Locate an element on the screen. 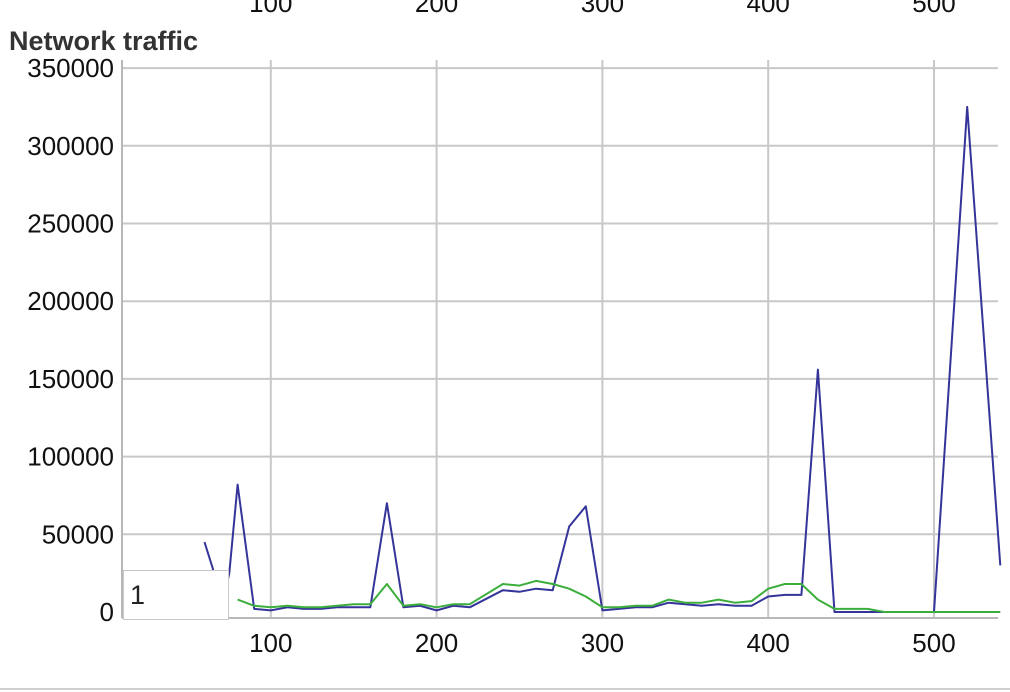 Image resolution: width=1010 pixels, height=692 pixels. x-tick-label-top: 200 is located at coordinates (436, 9).